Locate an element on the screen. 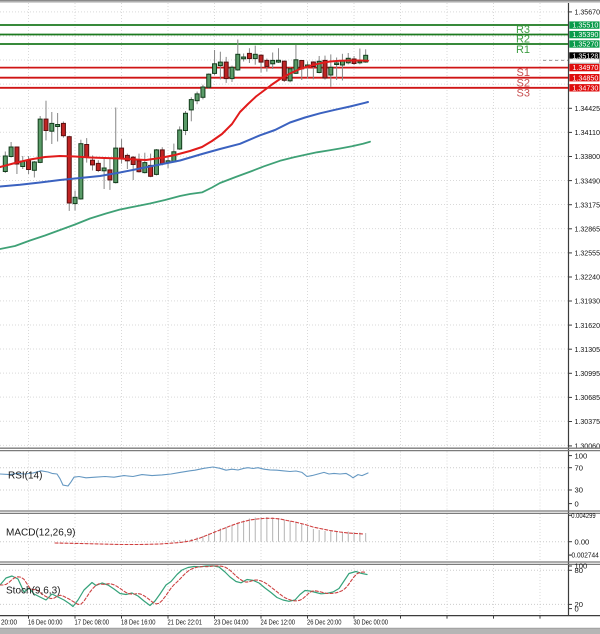 The width and height of the screenshot is (600, 634). svg-text: 1.32555 is located at coordinates (587, 253).